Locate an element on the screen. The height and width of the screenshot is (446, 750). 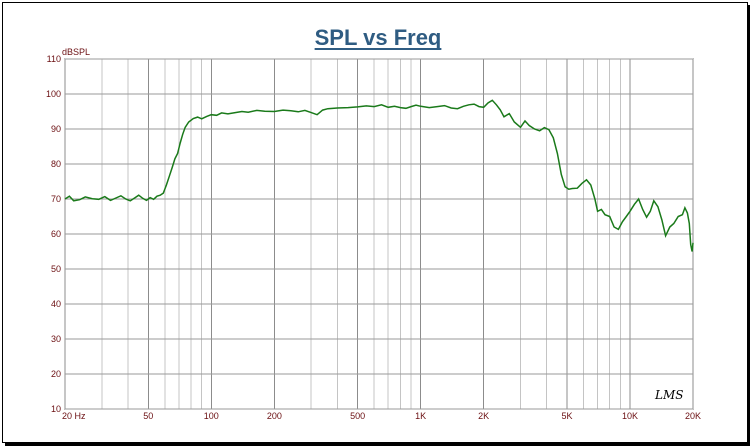
x-tick-label: 1K is located at coordinates (420, 416).